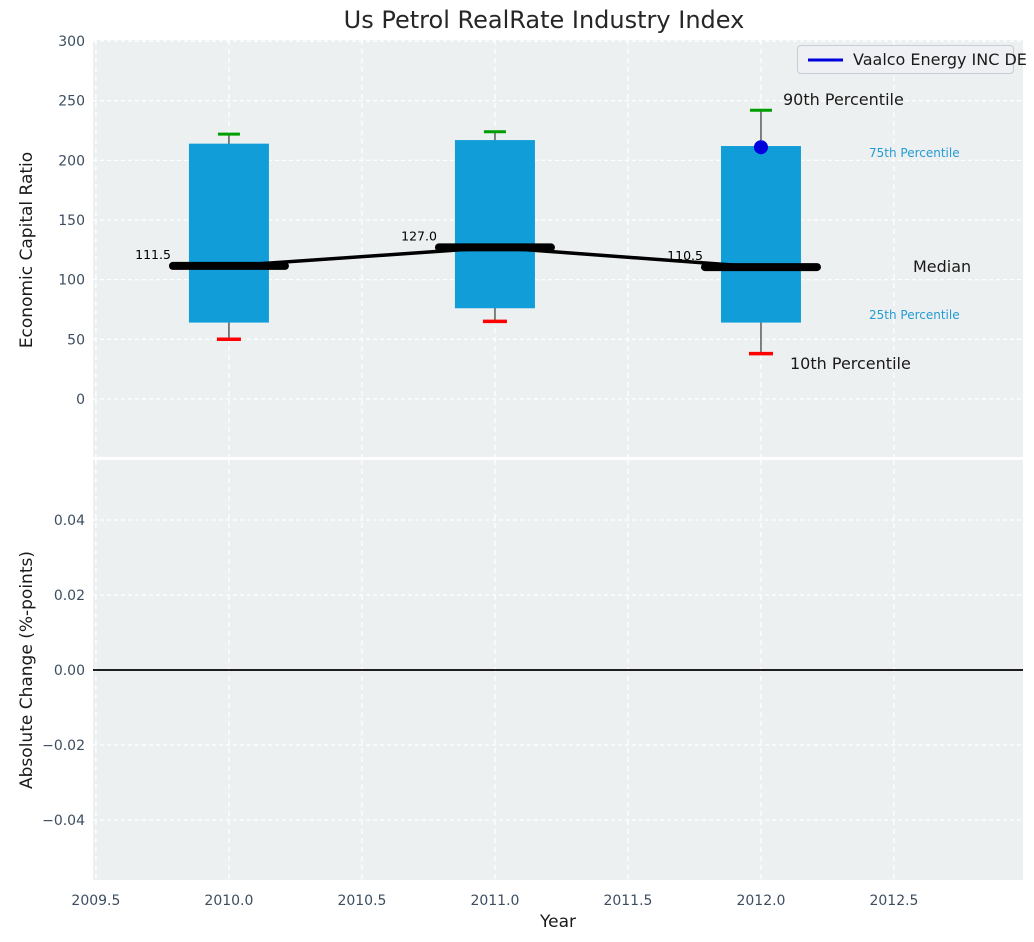 The width and height of the screenshot is (1034, 942). Describe the element at coordinates (942, 266) in the screenshot. I see `annotation-median: Median` at that location.